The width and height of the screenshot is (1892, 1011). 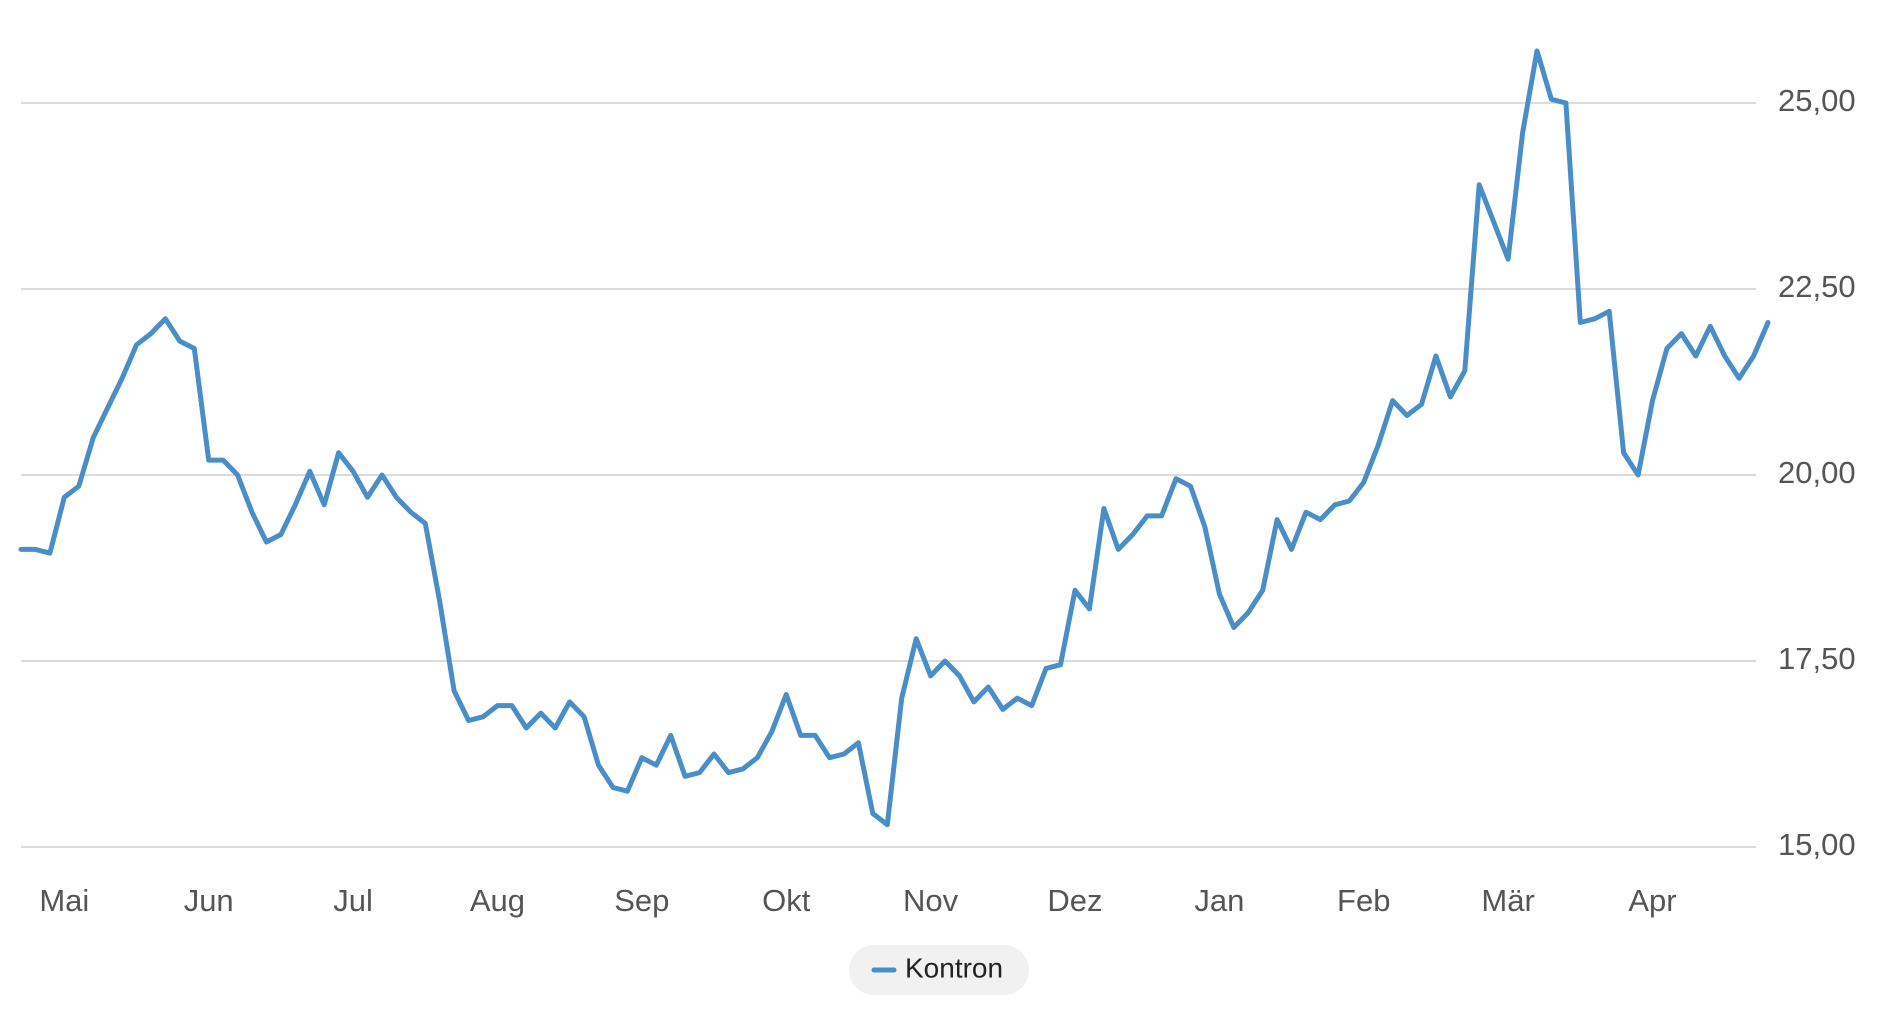 I want to click on x-tick-label: Mai, so click(x=64, y=900).